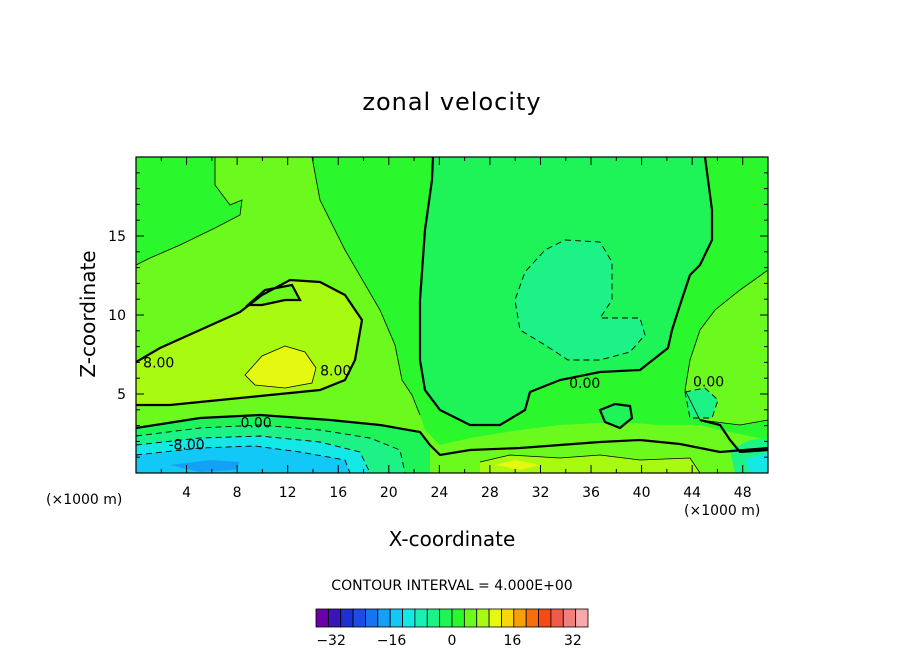 The height and width of the screenshot is (654, 904). I want to click on region-bottom-patch, so click(590, 464).